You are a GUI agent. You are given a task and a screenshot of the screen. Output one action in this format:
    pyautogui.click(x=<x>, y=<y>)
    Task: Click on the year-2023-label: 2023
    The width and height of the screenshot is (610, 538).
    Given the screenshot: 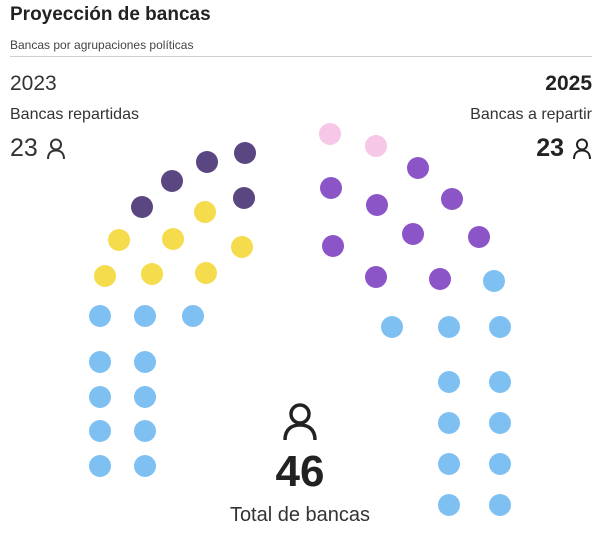 What is the action you would take?
    pyautogui.click(x=33, y=83)
    